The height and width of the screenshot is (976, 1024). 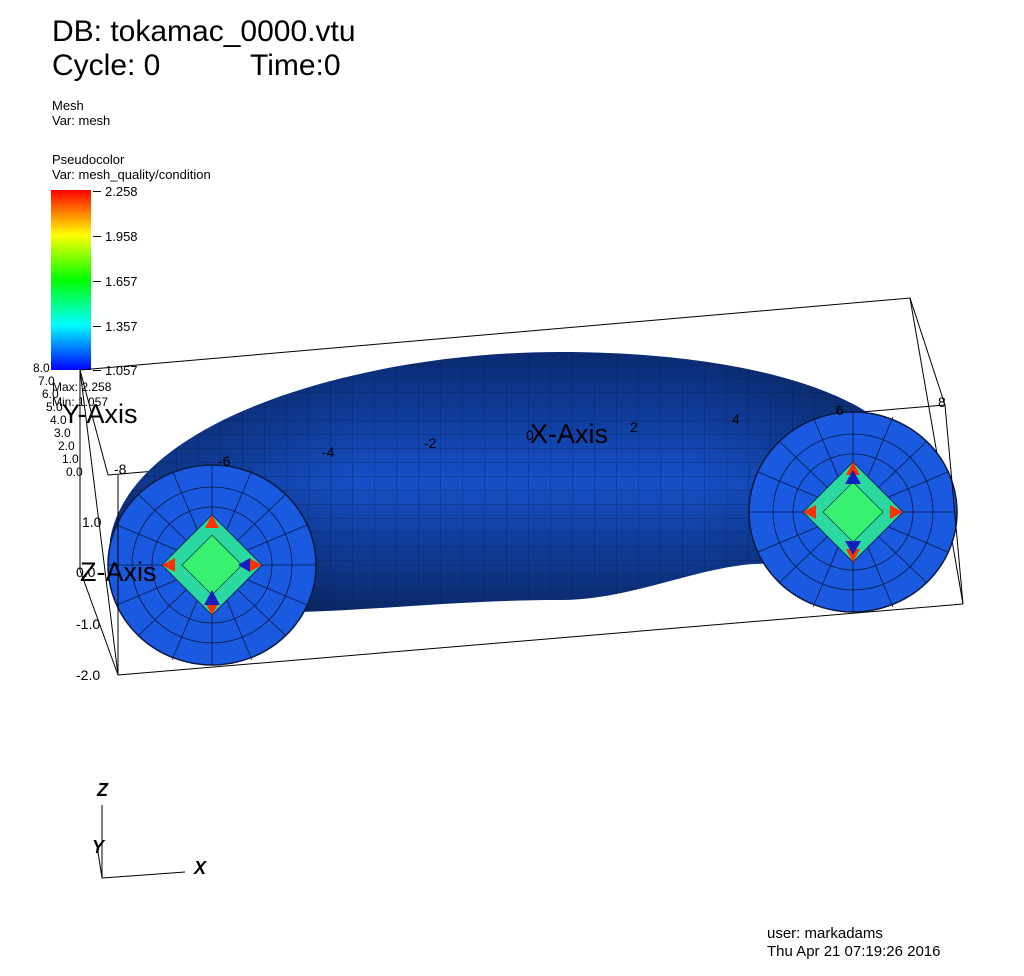 What do you see at coordinates (736, 419) in the screenshot?
I see `x-tick-label: 4` at bounding box center [736, 419].